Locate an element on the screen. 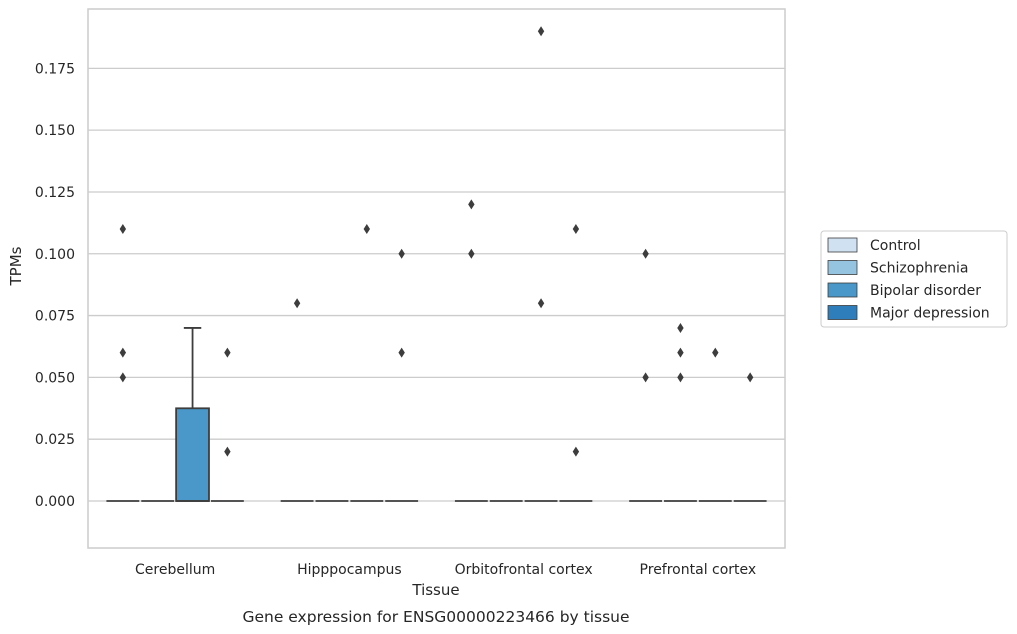 The width and height of the screenshot is (1017, 634). x-tick-label: Orbitofrontal cortex is located at coordinates (524, 570).